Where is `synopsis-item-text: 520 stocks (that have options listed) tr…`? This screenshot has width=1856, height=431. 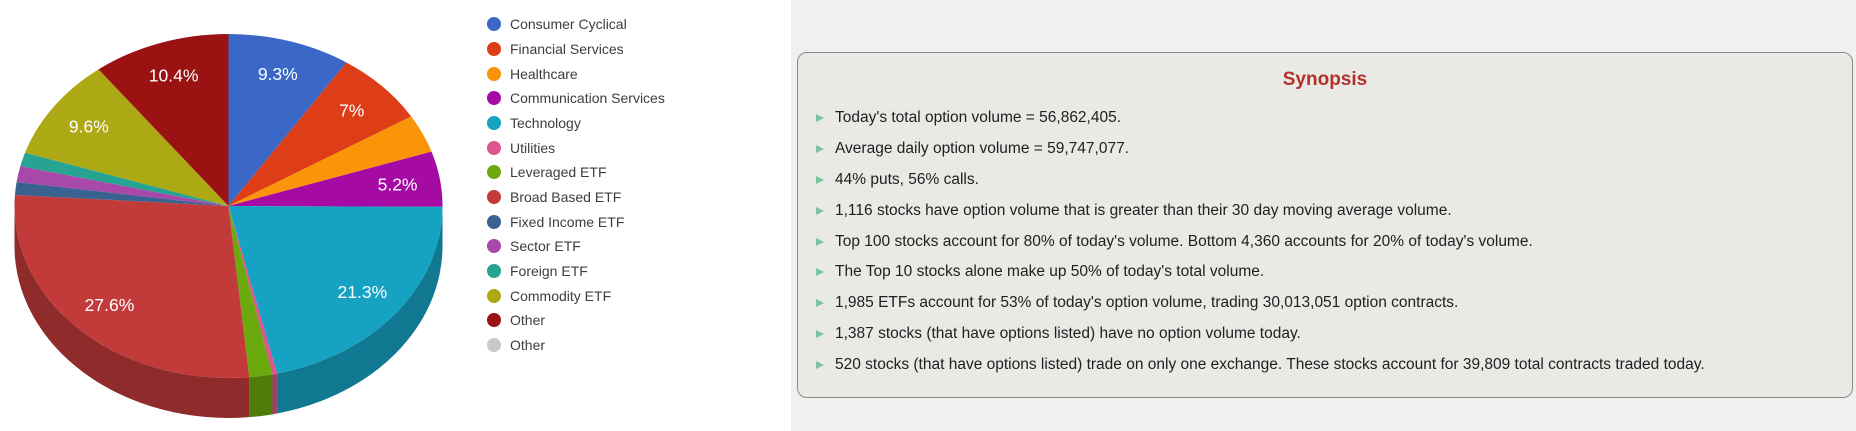
synopsis-item-text: 520 stocks (that have options listed) tr… is located at coordinates (1270, 364).